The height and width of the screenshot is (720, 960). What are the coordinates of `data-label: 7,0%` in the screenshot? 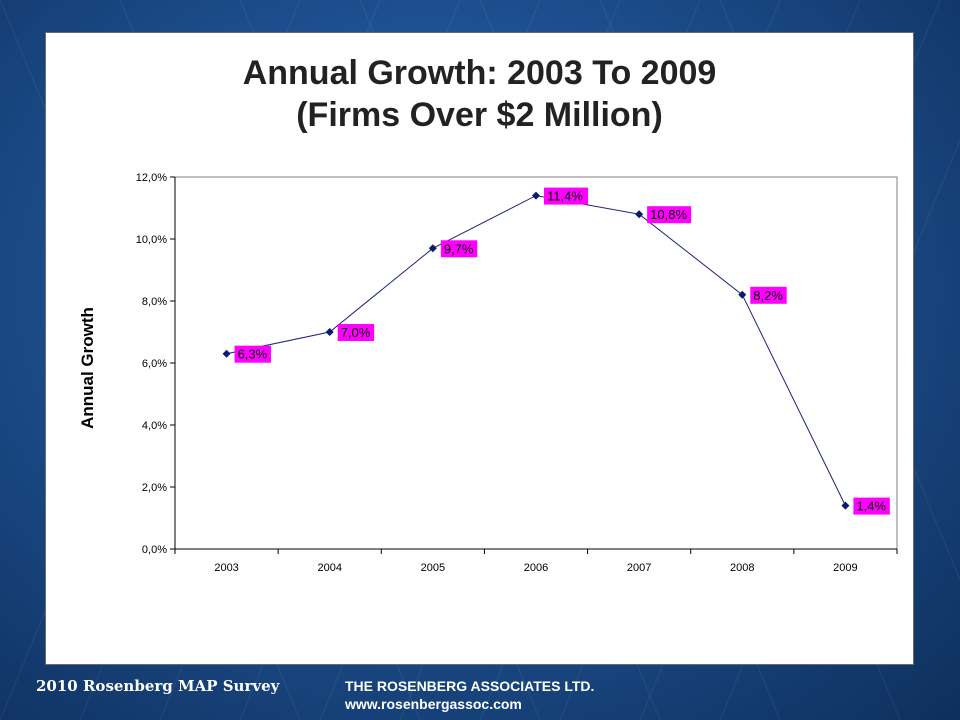 It's located at (356, 332).